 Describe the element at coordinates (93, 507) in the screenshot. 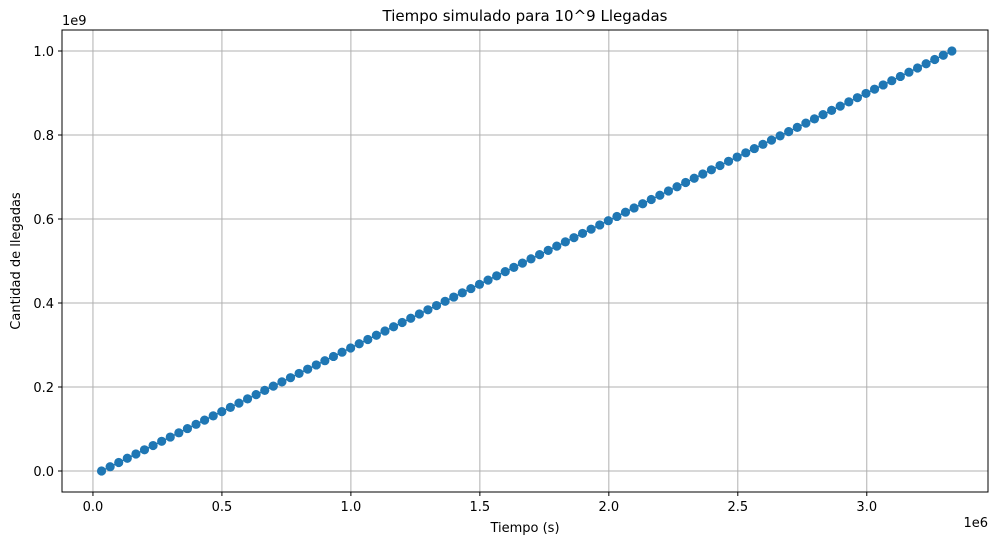

I see `x-tick-label: 0.0` at that location.